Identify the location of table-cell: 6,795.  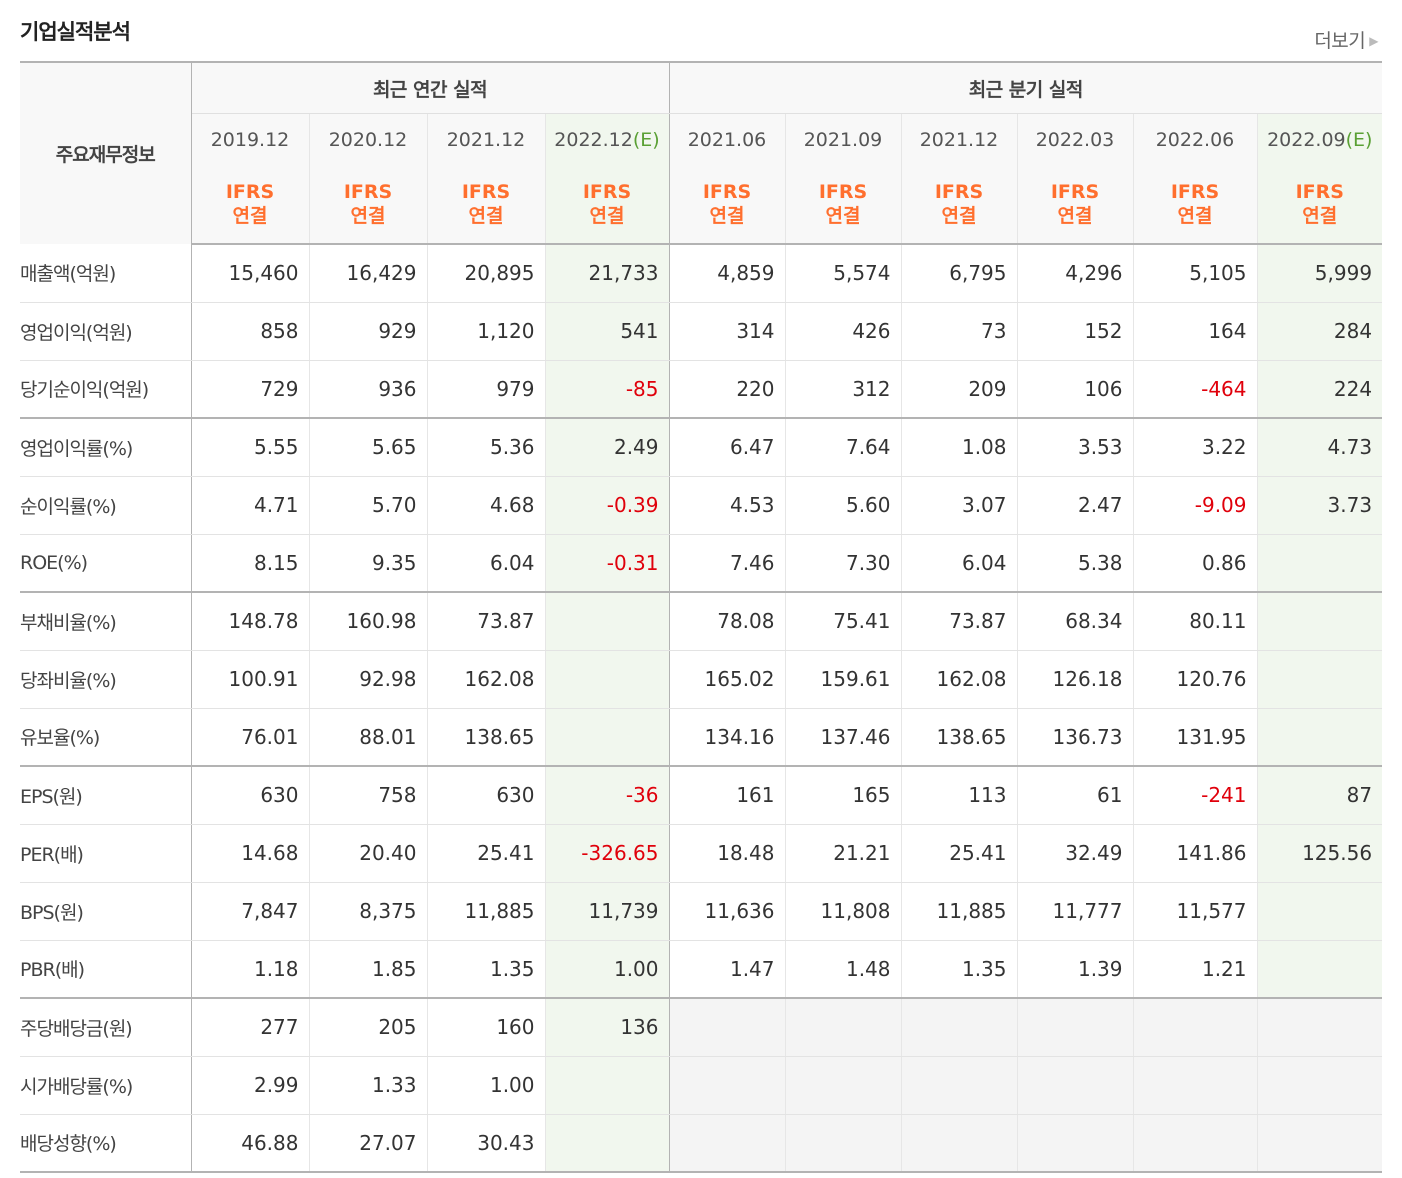
(958, 273).